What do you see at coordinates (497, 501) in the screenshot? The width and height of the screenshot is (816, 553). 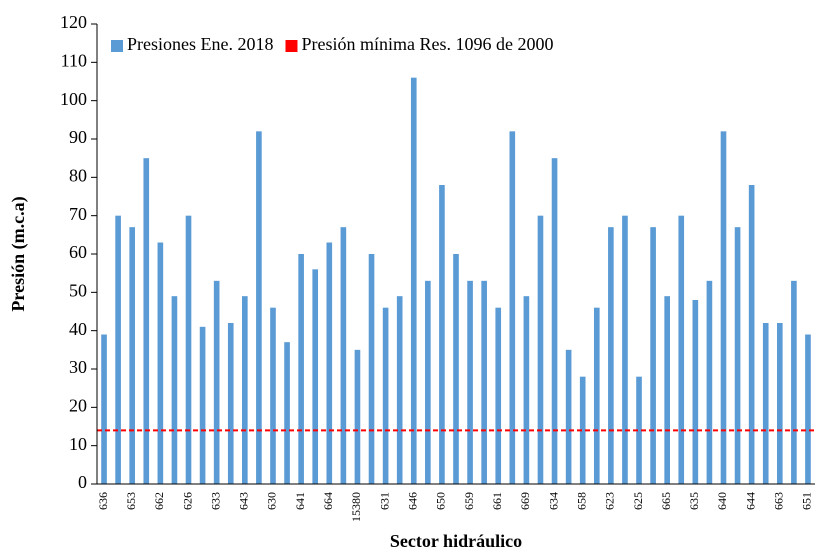 I see `x-tick-label: 661` at bounding box center [497, 501].